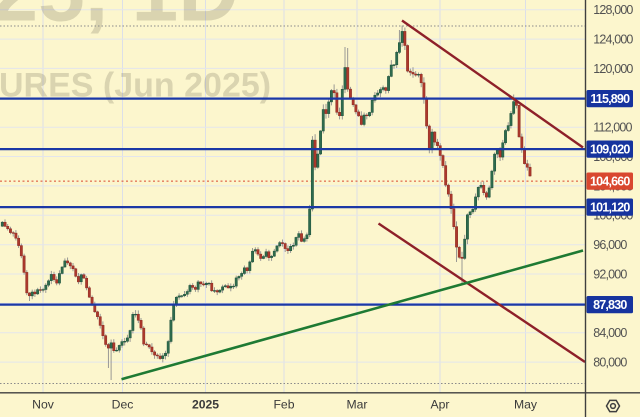  Describe the element at coordinates (610, 363) in the screenshot. I see `svg-text: 80,000` at that location.